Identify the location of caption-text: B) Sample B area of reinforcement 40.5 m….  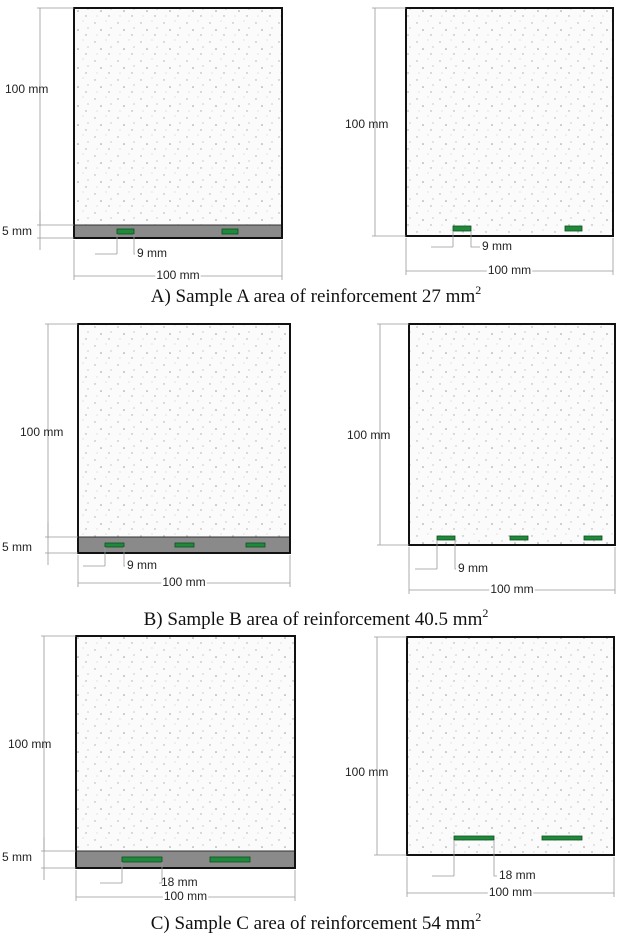
(313, 619).